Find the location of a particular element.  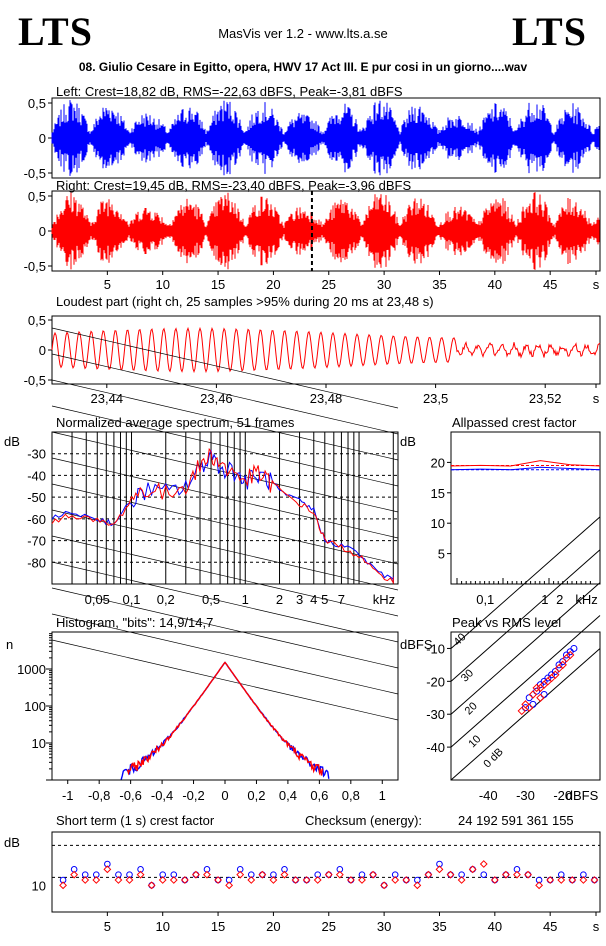

short-crest-xtick-label: 10 is located at coordinates (162, 926).